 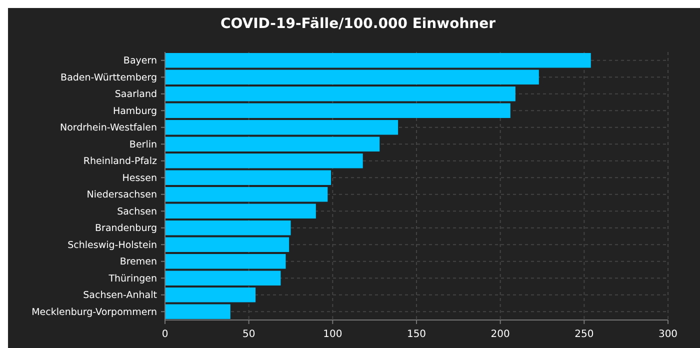 I want to click on x-tick-label: 300, so click(x=668, y=334).